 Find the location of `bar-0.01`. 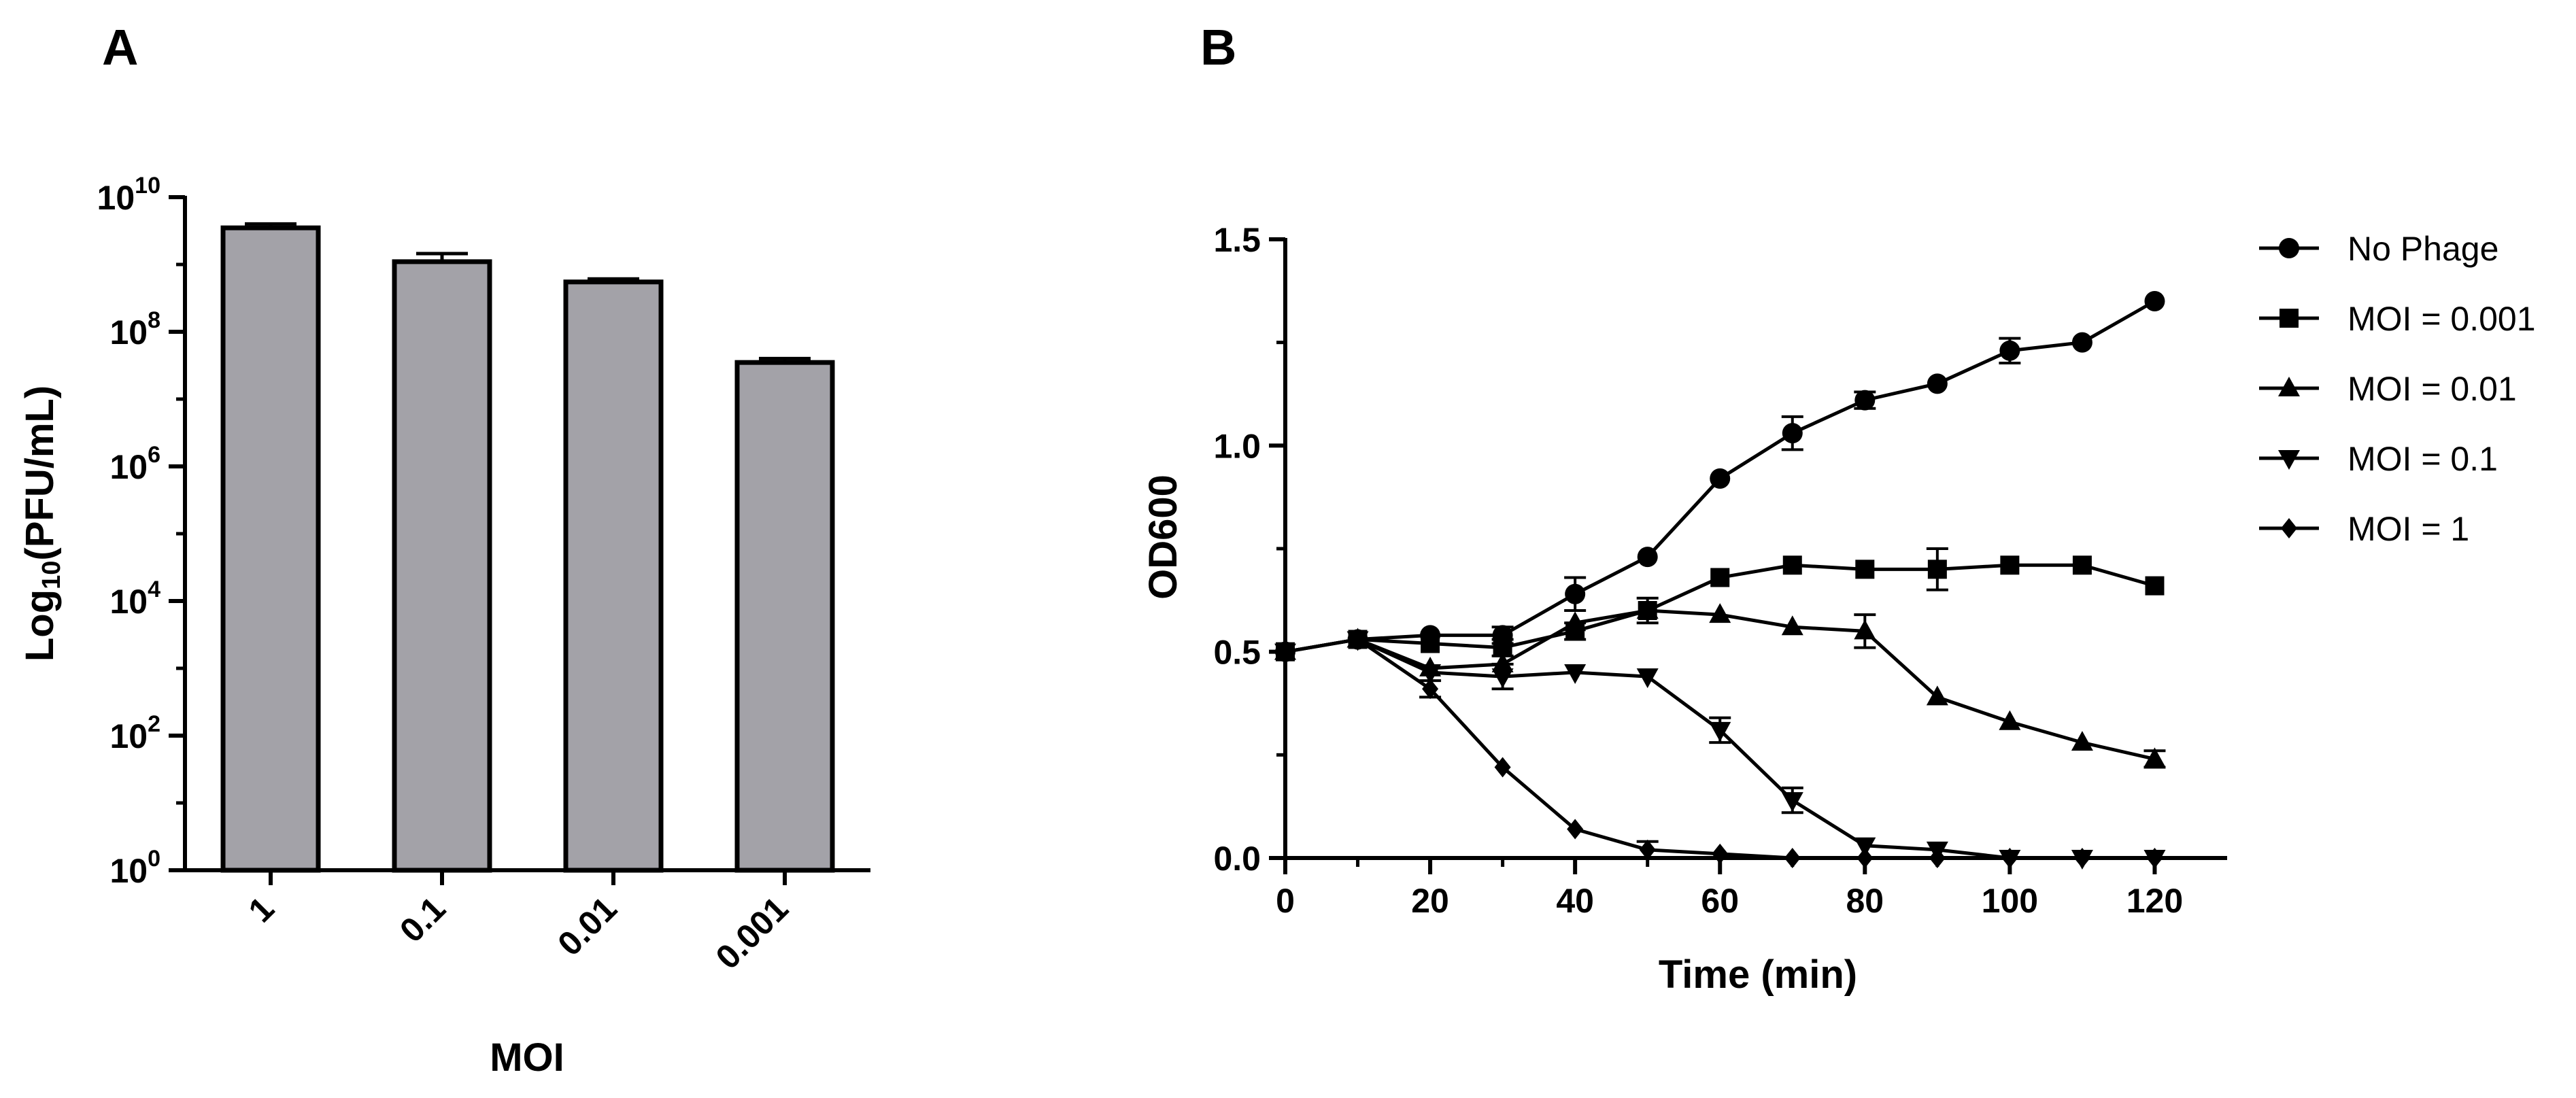

bar-0.01 is located at coordinates (613, 576).